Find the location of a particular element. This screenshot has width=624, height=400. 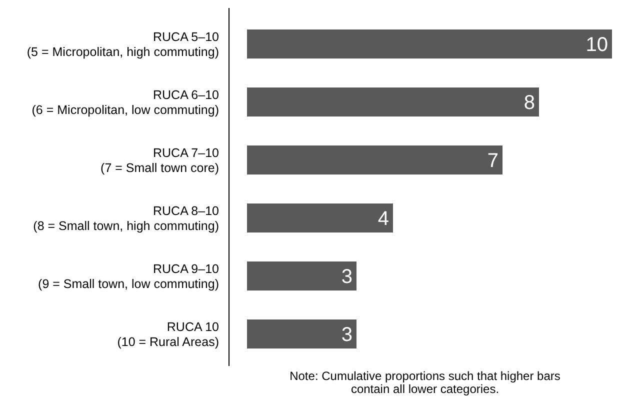

data-label: 10 is located at coordinates (597, 45).